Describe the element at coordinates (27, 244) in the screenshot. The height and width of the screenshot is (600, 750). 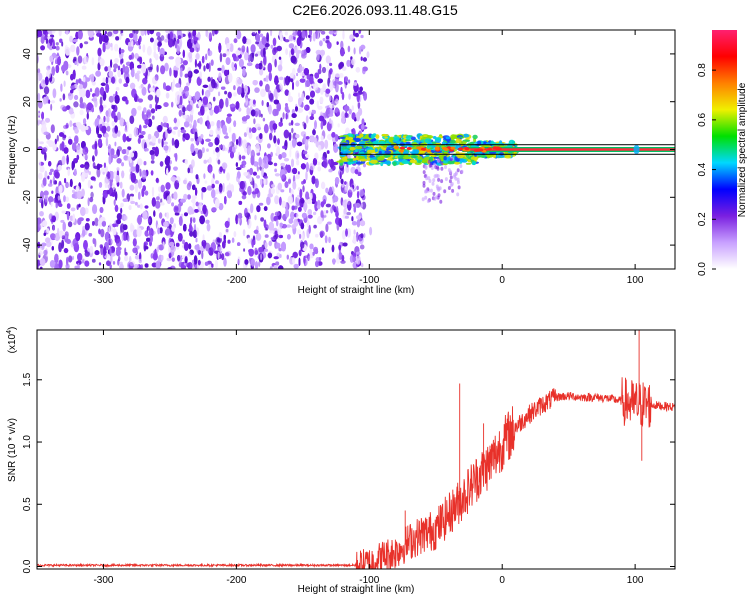
I see `spectrogram-y-tick-label: -40` at that location.